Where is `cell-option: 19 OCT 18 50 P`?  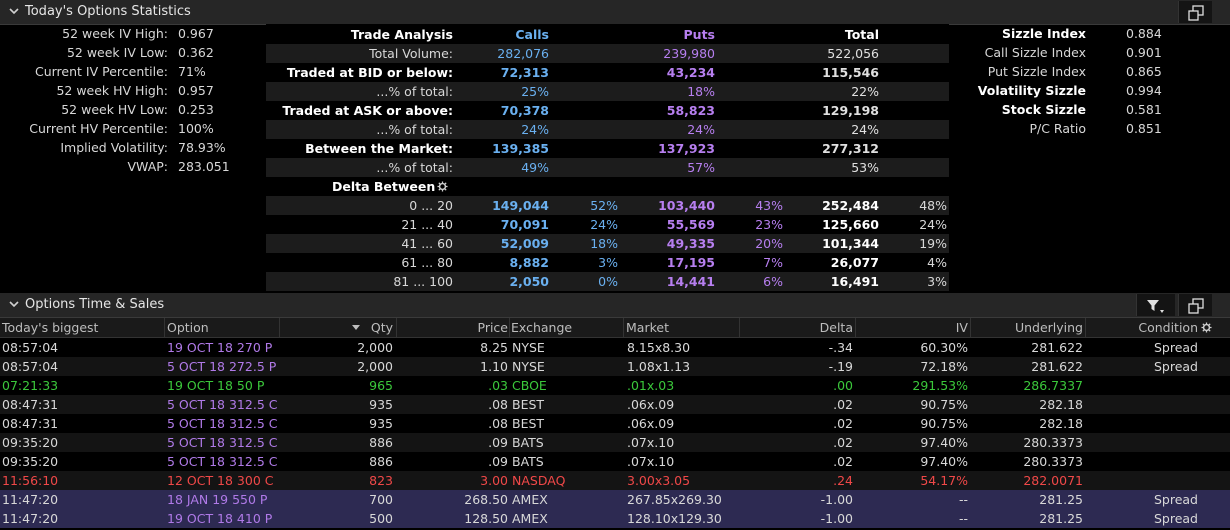
cell-option: 19 OCT 18 50 P is located at coordinates (216, 385).